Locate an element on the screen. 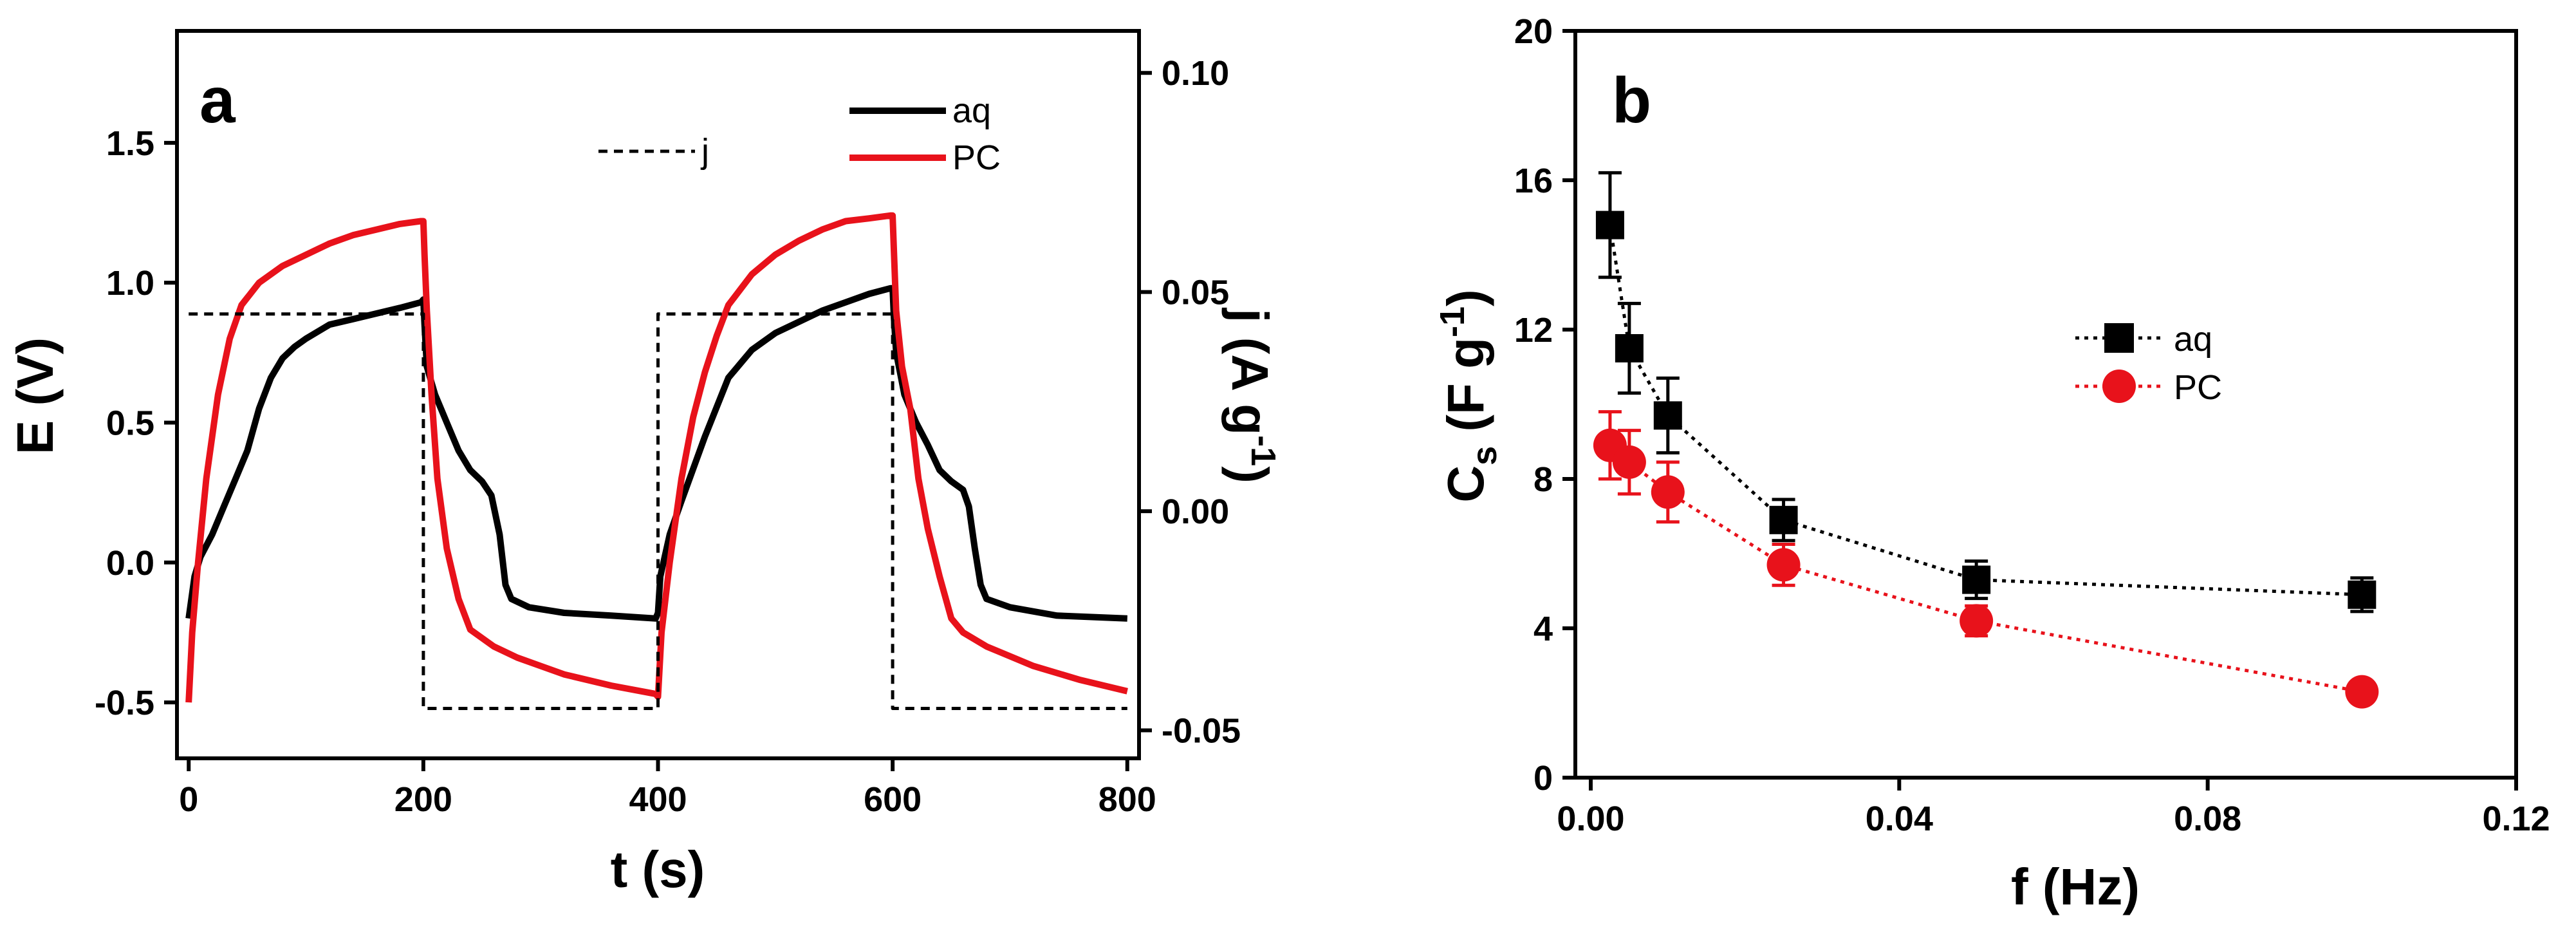 Image resolution: width=2576 pixels, height=927 pixels. y-tick-label: 1.5 is located at coordinates (130, 143).